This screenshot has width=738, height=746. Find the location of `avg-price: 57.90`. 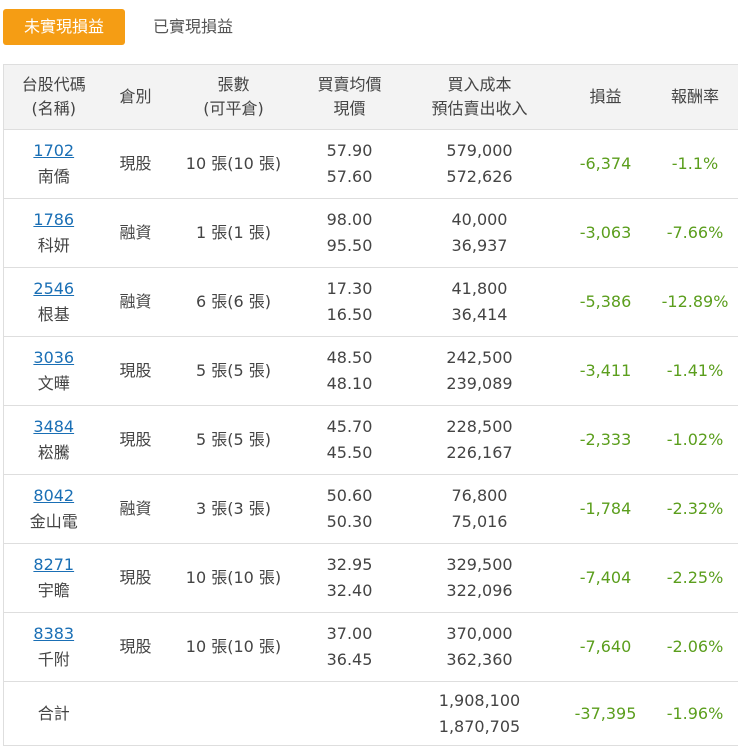

avg-price: 57.90 is located at coordinates (350, 151).